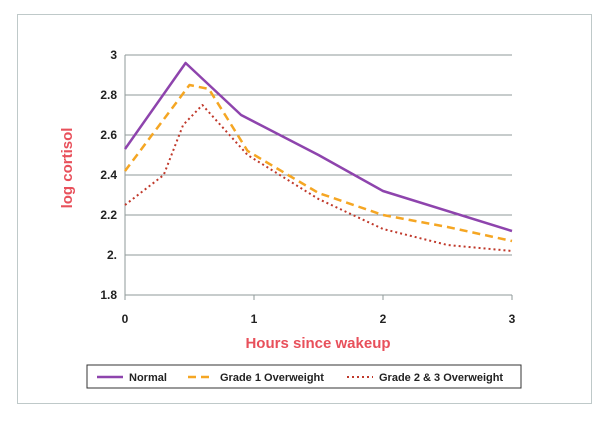 Image resolution: width=610 pixels, height=422 pixels. I want to click on y-axis-title: log cortisol, so click(67, 168).